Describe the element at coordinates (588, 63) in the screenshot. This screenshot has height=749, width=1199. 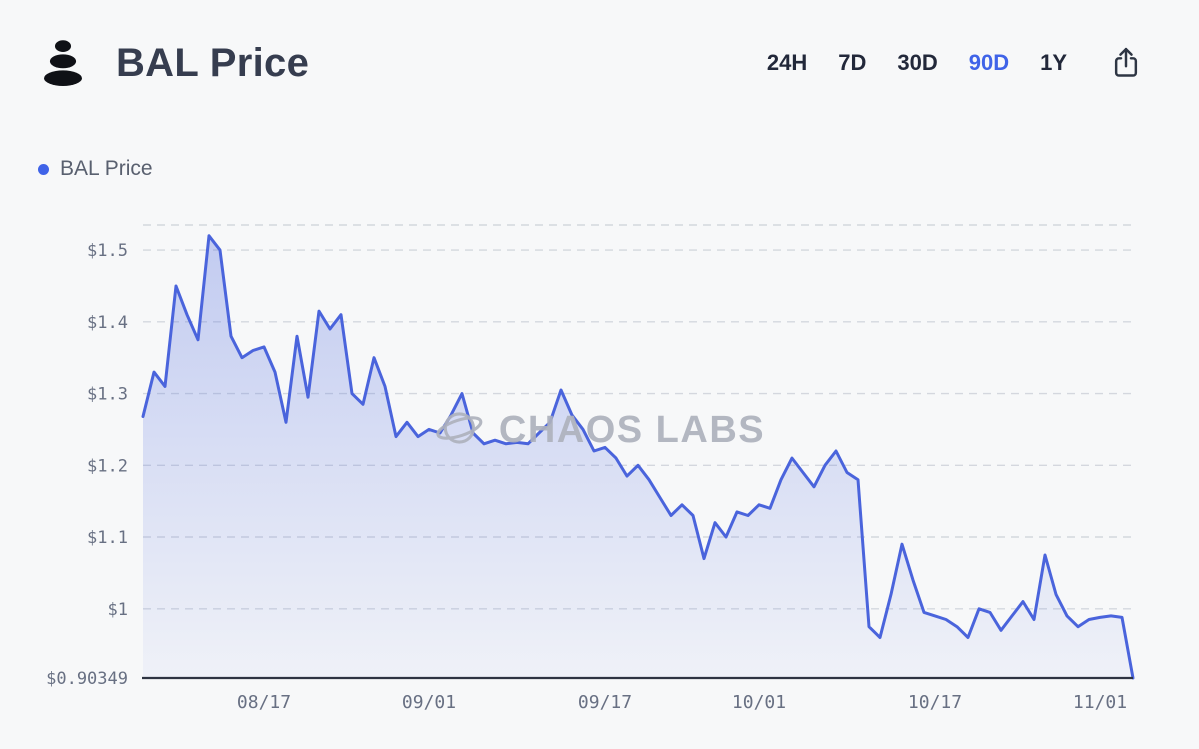
I see `header: BAL Price 24H 7D 30D 90D 1Y` at that location.